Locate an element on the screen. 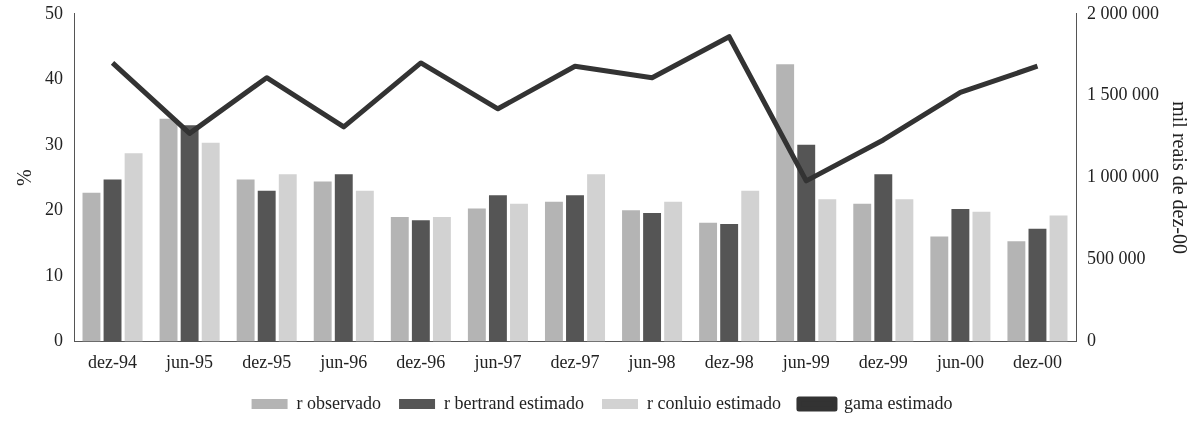 The image size is (1204, 428). x-tick-label: jun-98 is located at coordinates (651, 361).